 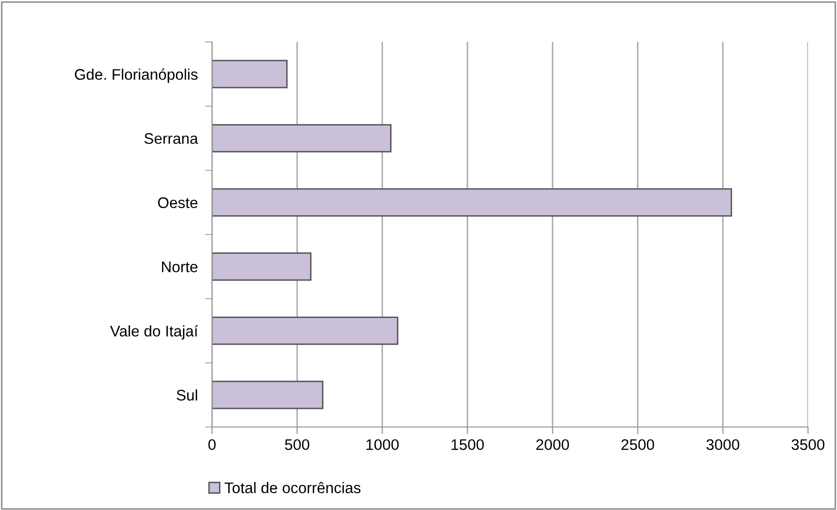 I want to click on x-tick-label: 2000, so click(x=552, y=444).